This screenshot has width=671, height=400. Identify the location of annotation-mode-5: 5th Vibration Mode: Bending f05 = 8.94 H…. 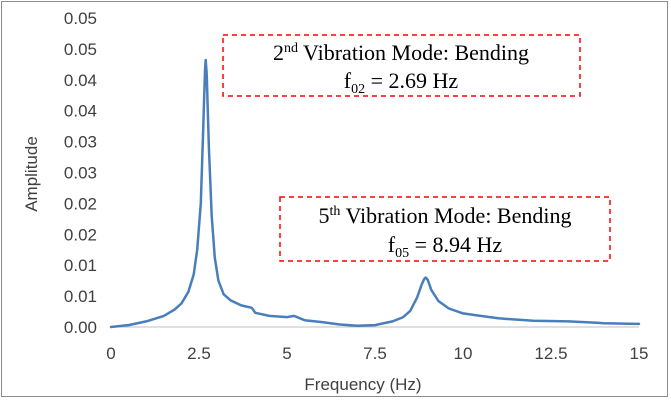
(445, 229).